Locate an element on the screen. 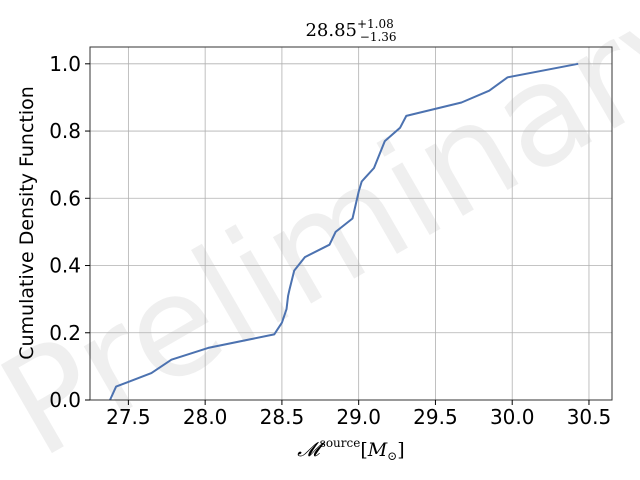 The width and height of the screenshot is (640, 480). x-tick-label: 29.0 is located at coordinates (358, 417).